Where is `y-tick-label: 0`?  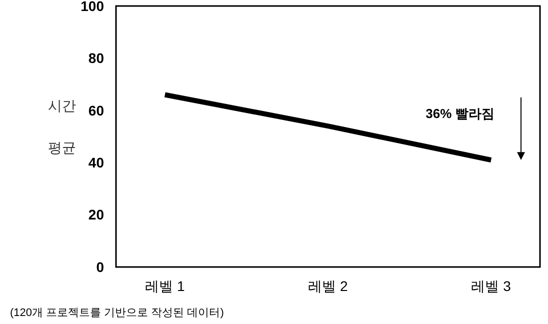
y-tick-label: 0 is located at coordinates (100, 266).